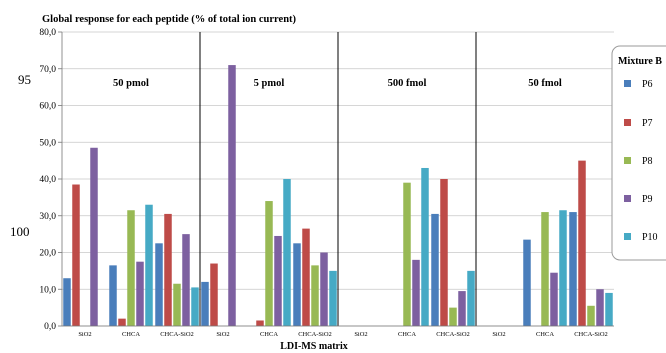 The width and height of the screenshot is (666, 353). I want to click on legend: Mixture B P6 P7 P8 P9 P10, so click(638, 153).